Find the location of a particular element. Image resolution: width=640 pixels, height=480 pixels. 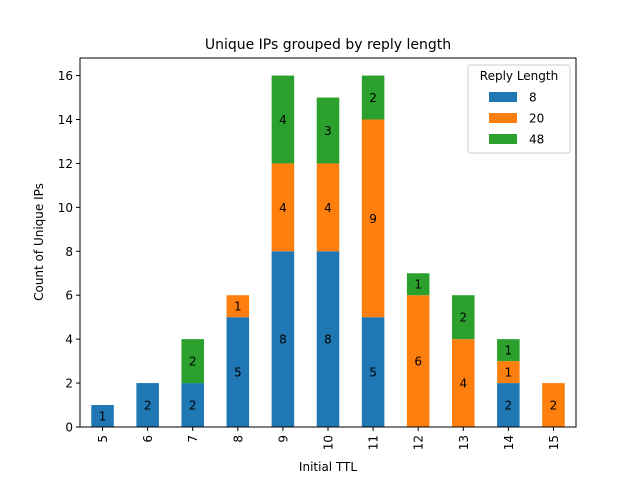

y-tick-label: 4 is located at coordinates (69, 340).